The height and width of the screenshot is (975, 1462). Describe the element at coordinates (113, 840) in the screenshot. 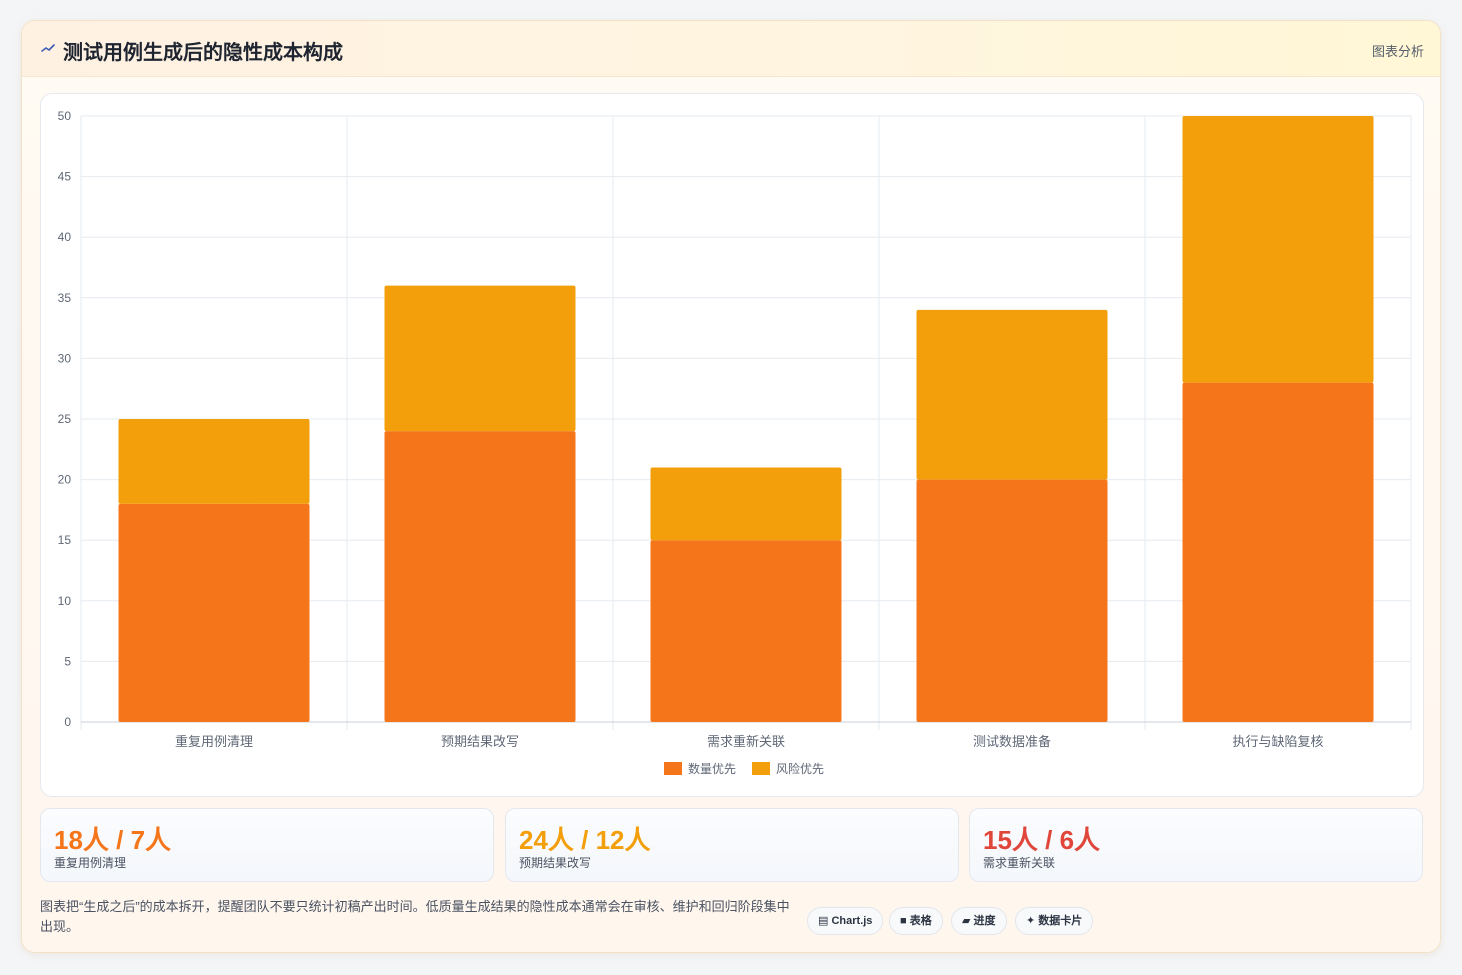

I see `stat-value: 18人 / 7人` at that location.